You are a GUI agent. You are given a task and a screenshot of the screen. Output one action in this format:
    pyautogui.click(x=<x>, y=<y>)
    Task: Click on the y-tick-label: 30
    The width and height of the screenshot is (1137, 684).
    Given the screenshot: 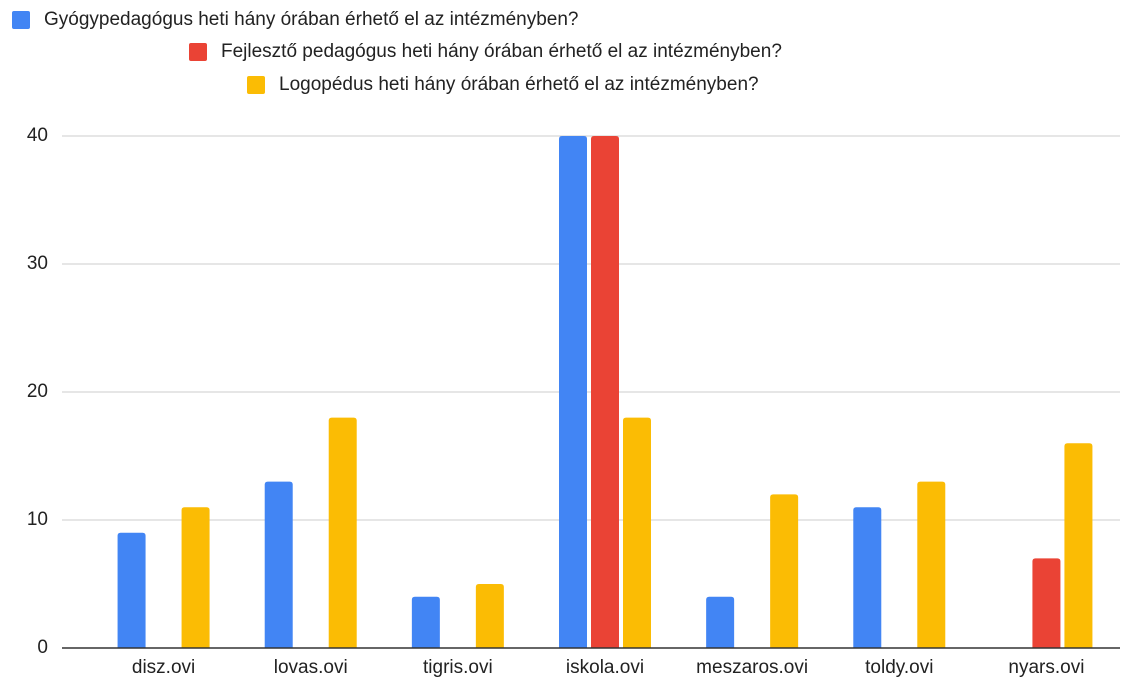 What is the action you would take?
    pyautogui.click(x=37, y=263)
    